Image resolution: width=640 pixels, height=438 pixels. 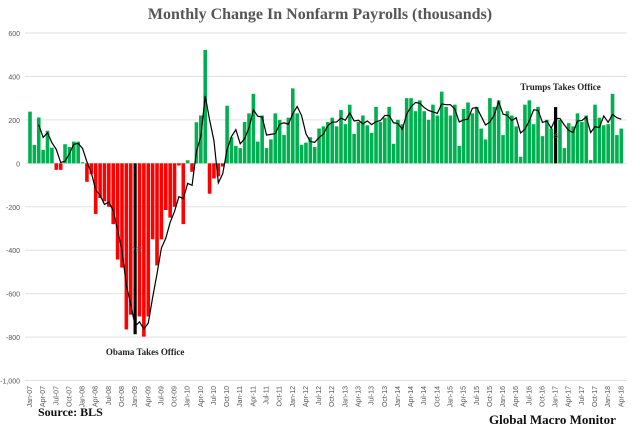 I want to click on y-tick-label: 400, so click(x=14, y=77).